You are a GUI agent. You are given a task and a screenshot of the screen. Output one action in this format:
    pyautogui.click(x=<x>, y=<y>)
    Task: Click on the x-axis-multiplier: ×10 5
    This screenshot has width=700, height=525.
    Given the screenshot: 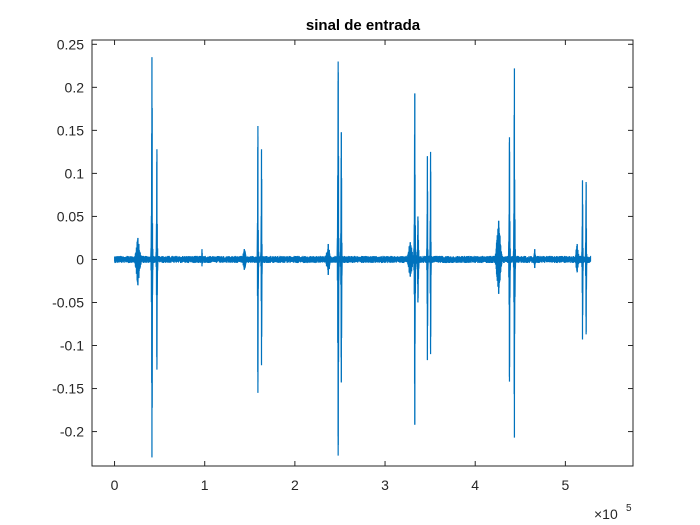 What is the action you would take?
    pyautogui.click(x=613, y=512)
    